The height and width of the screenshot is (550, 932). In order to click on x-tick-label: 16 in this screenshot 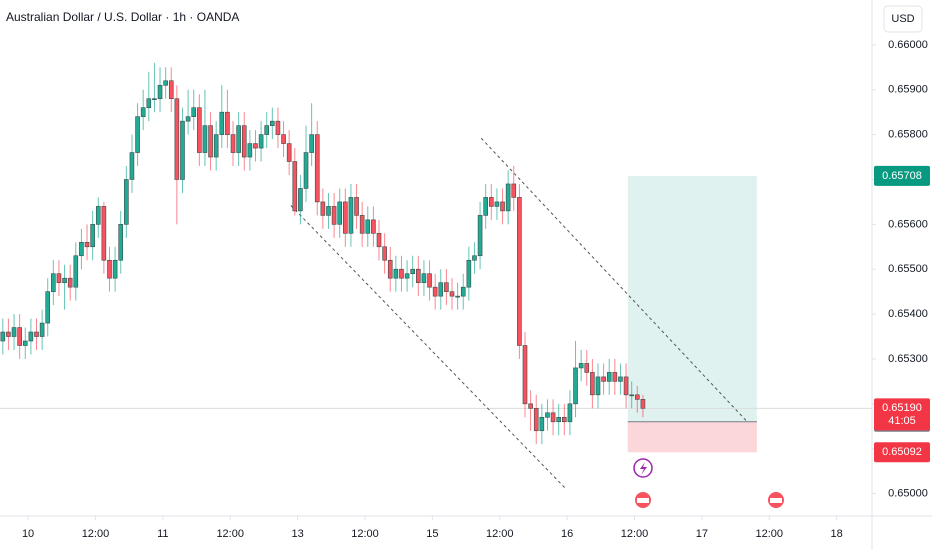, I will do `click(567, 534)`.